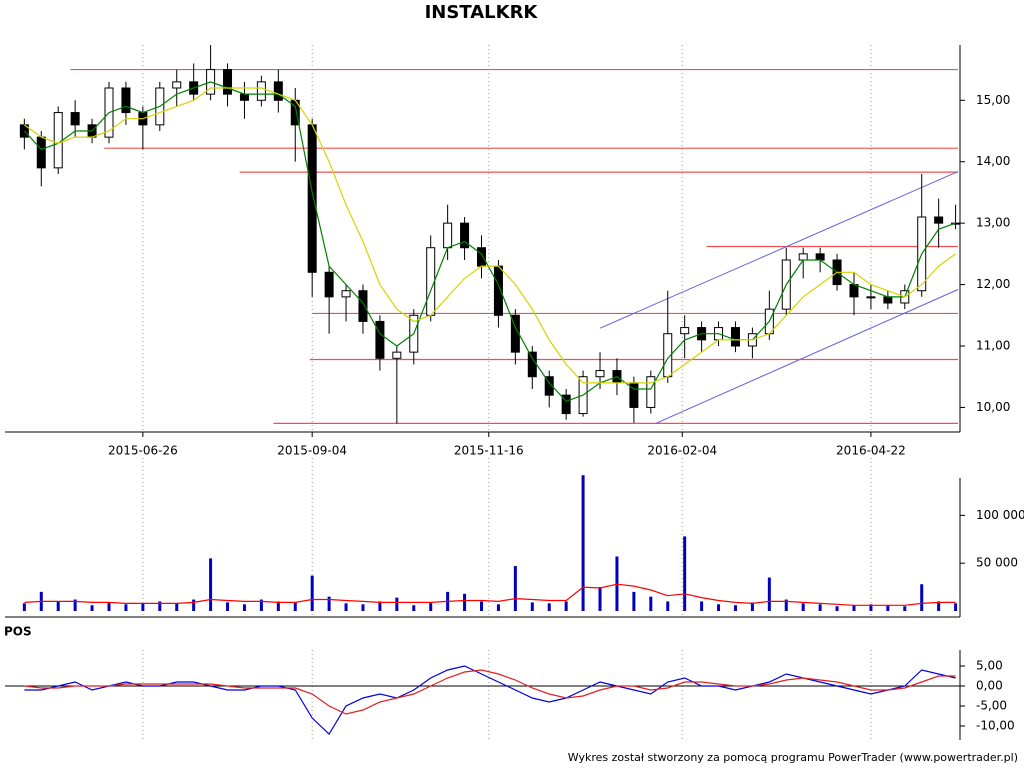 Image resolution: width=1024 pixels, height=768 pixels. Describe the element at coordinates (1000, 515) in the screenshot. I see `volume-tick-label: 100 000` at that location.